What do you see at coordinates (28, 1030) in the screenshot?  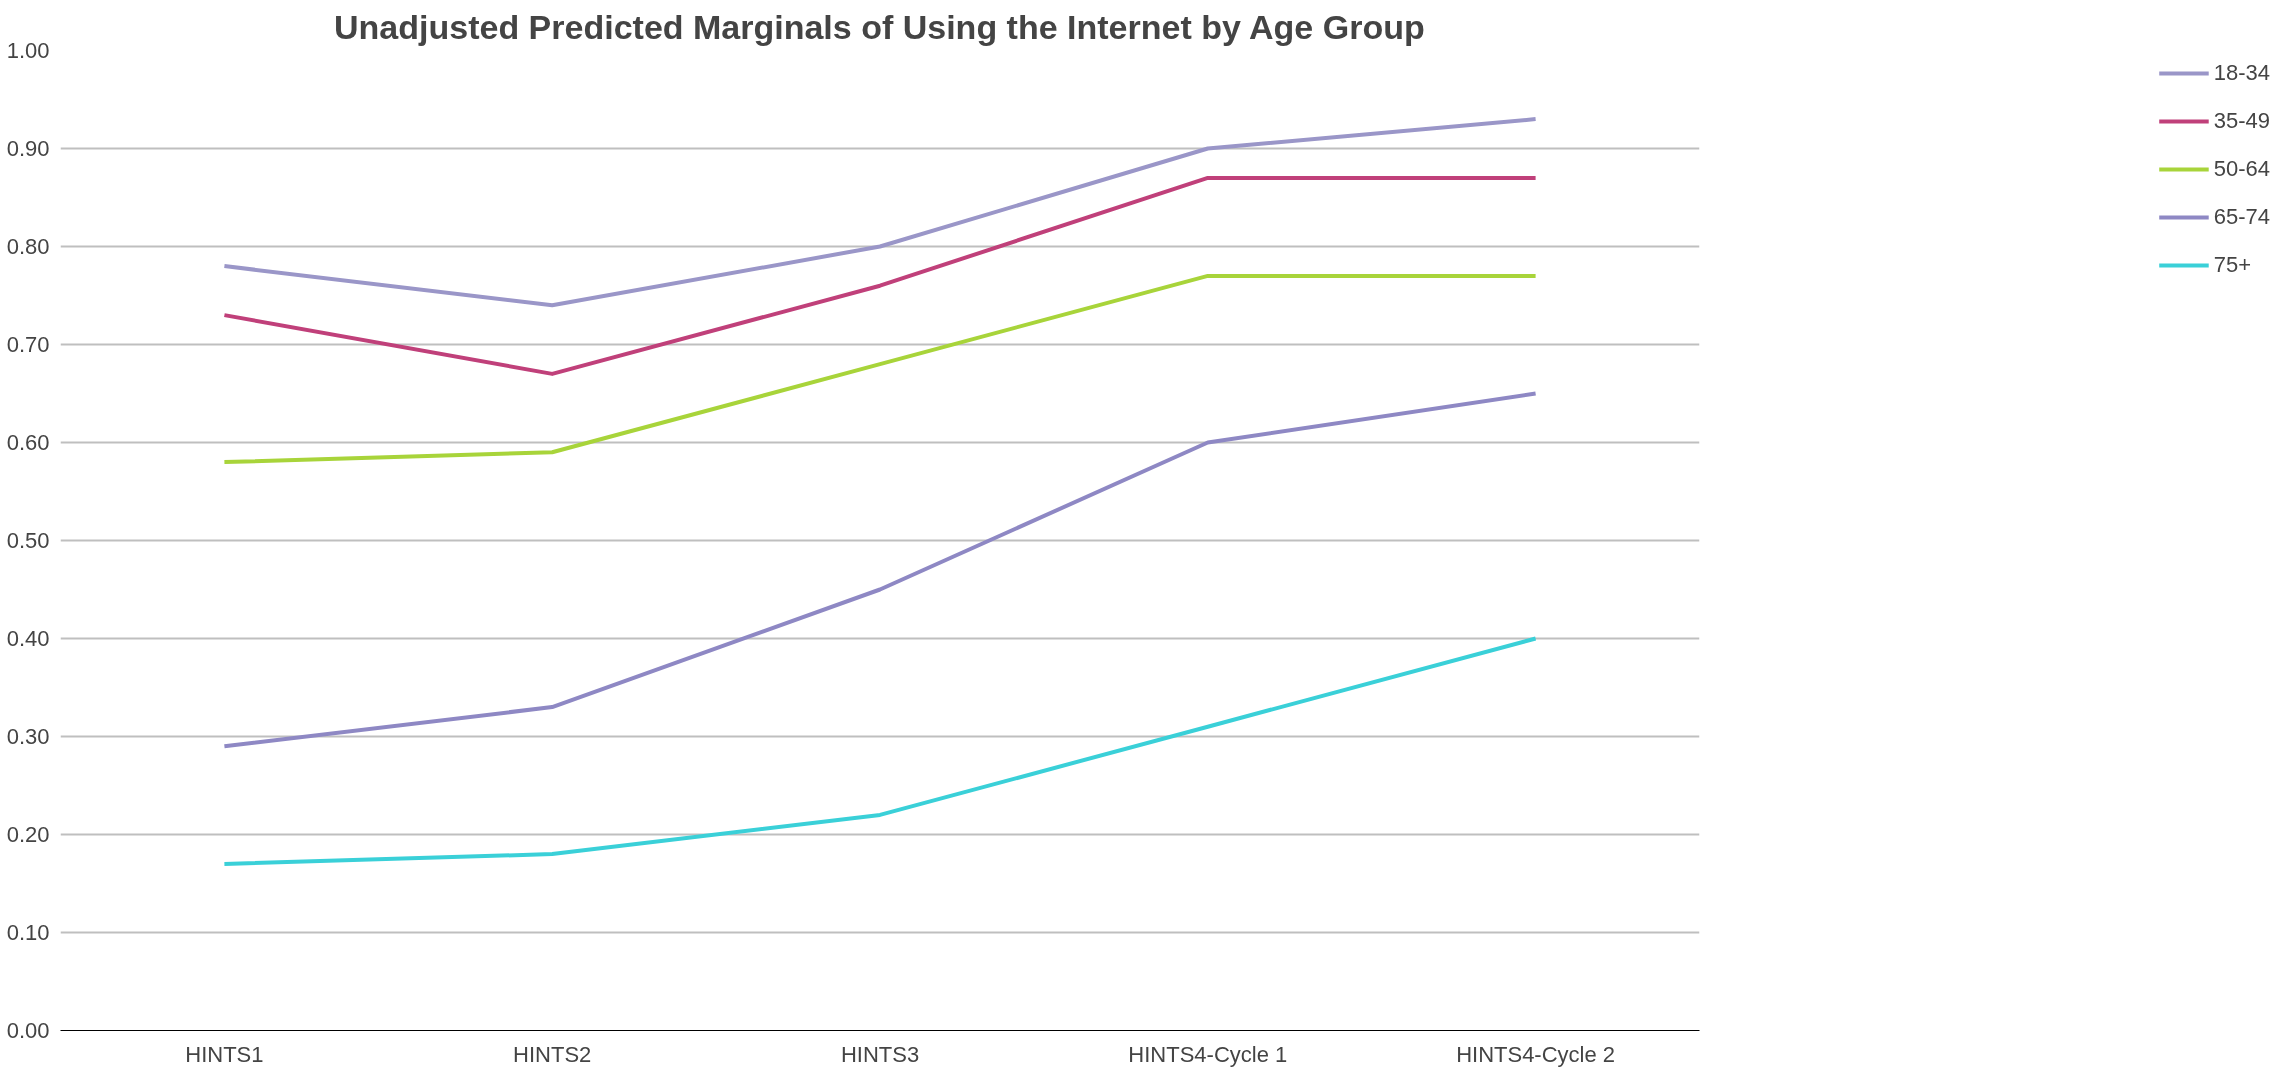 I see `y-tick-label: 0.00` at bounding box center [28, 1030].